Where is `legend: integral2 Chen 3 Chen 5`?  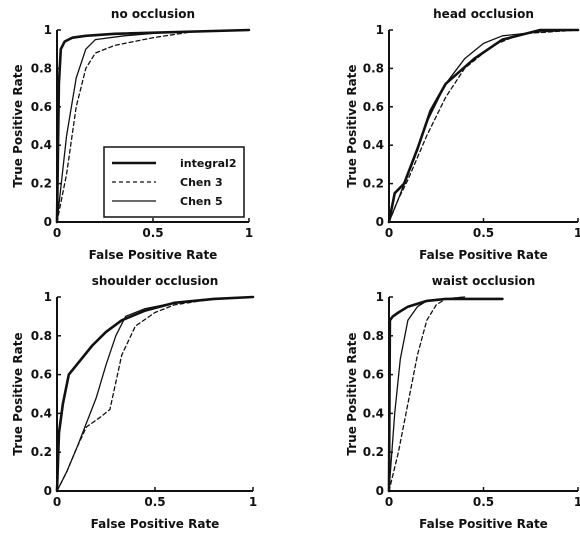 legend: integral2 Chen 3 Chen 5 is located at coordinates (174, 182).